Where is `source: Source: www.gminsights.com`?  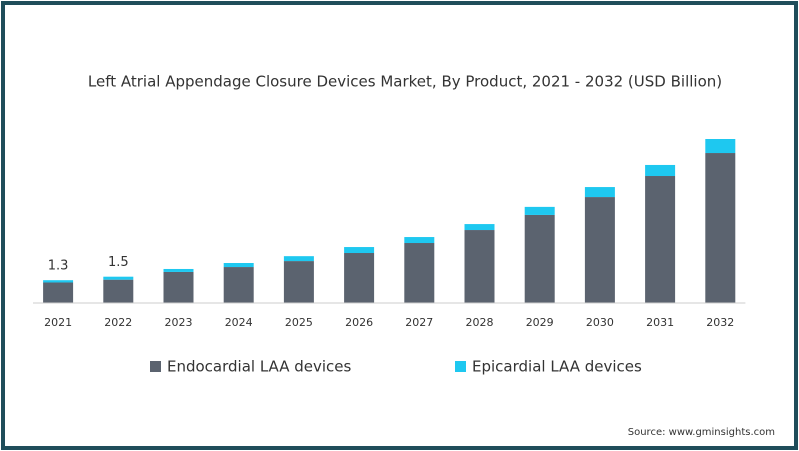 source: Source: www.gminsights.com is located at coordinates (701, 432).